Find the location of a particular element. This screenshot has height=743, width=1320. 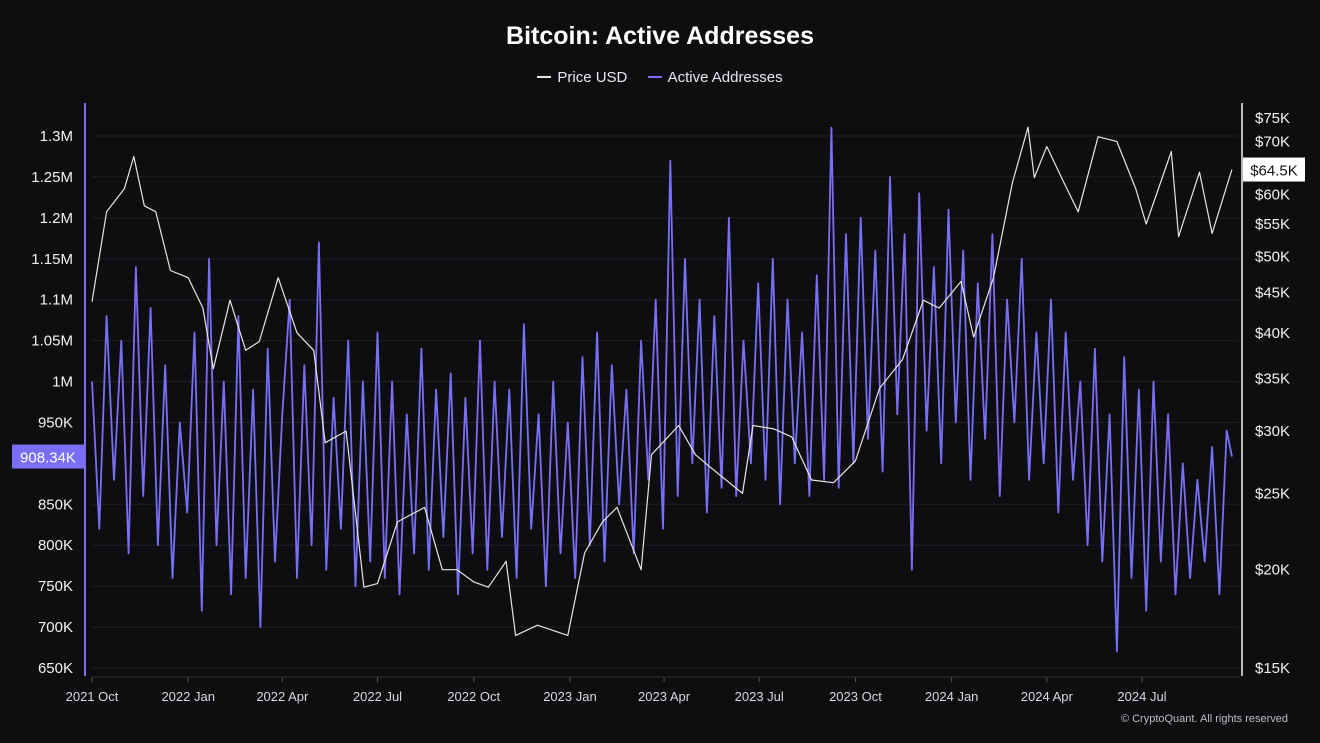

x-tick-label: 2021 Oct is located at coordinates (92, 696).